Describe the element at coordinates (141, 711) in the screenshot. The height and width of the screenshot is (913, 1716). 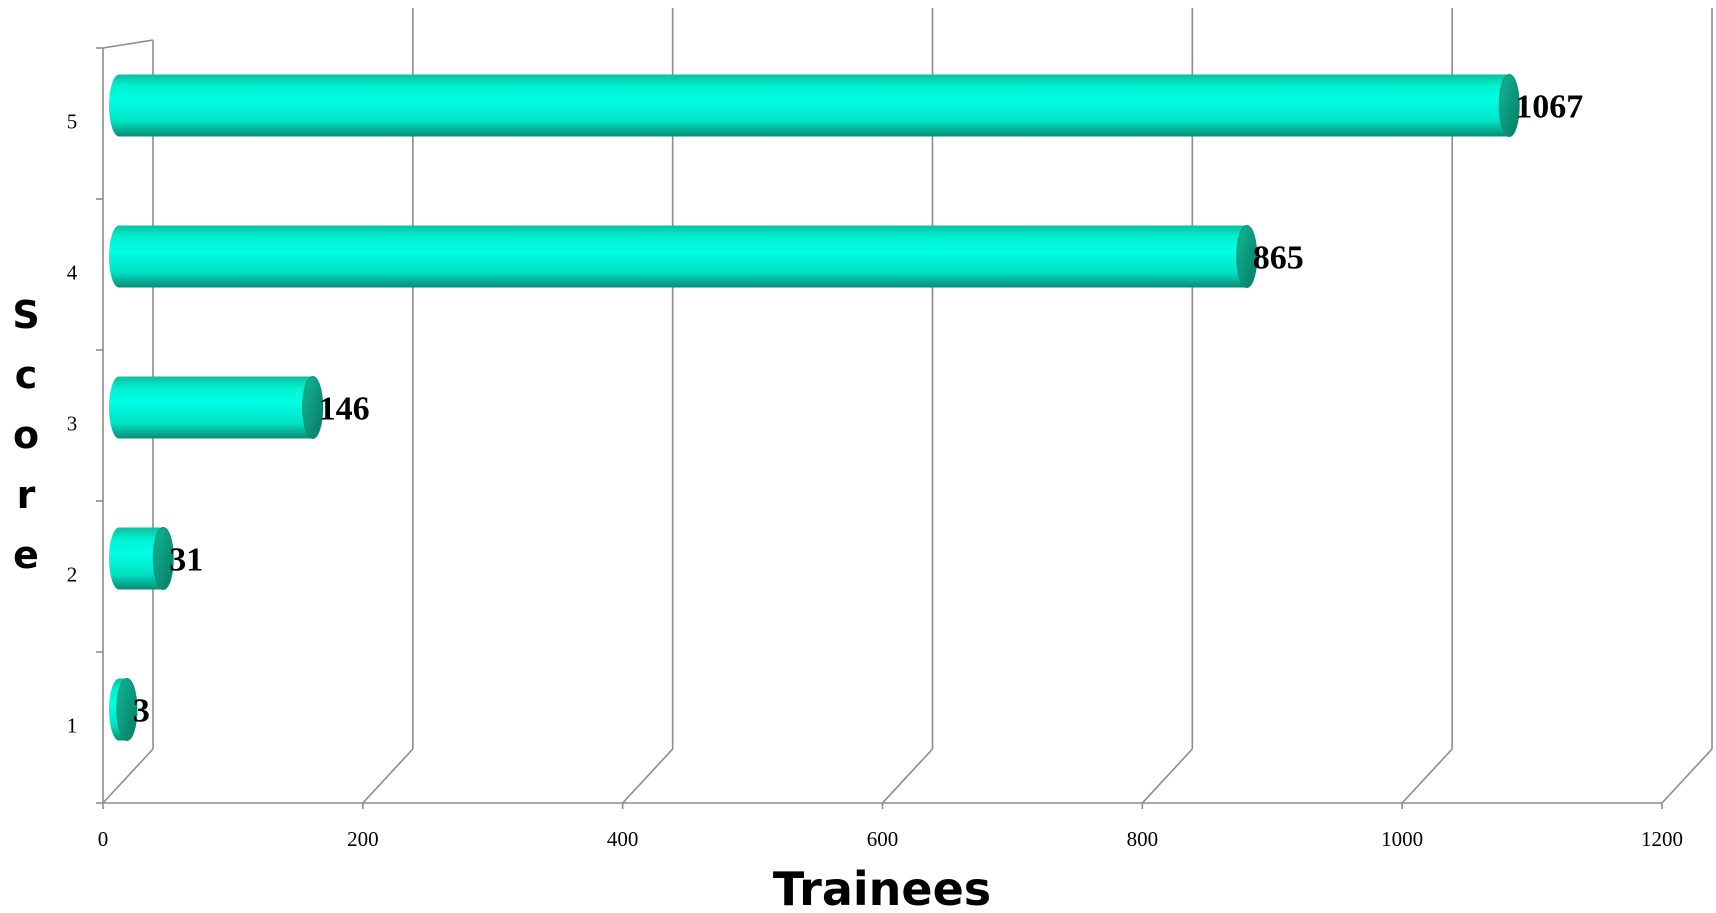
I see `data-label: 3` at that location.